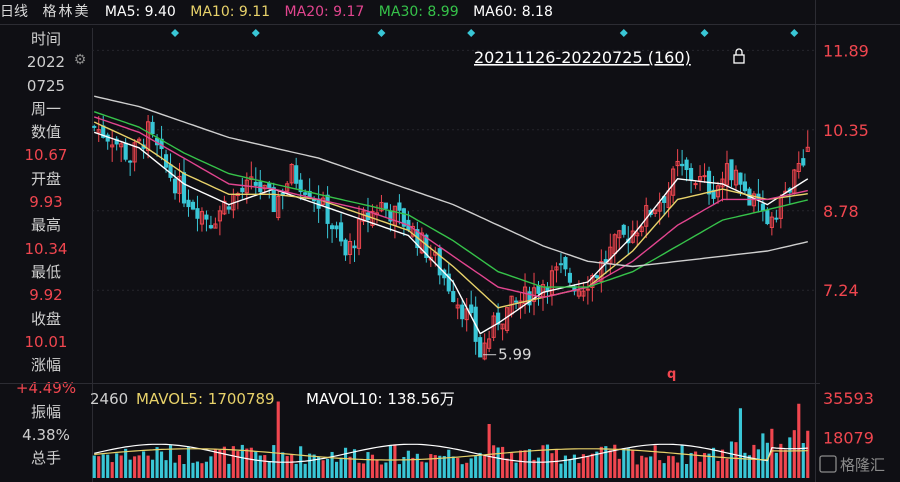 This screenshot has height=482, width=900. I want to click on volume-ma-lines, so click(451, 453).